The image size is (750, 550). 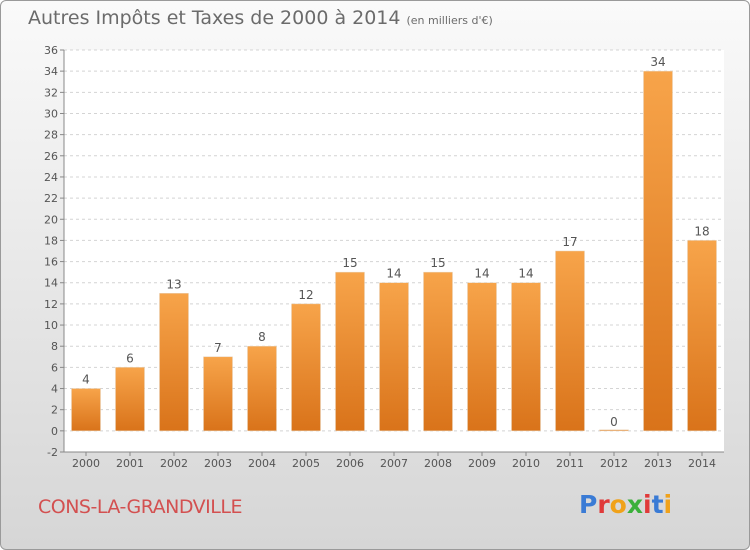 What do you see at coordinates (350, 463) in the screenshot?
I see `x-tick-label-2006: 2006` at bounding box center [350, 463].